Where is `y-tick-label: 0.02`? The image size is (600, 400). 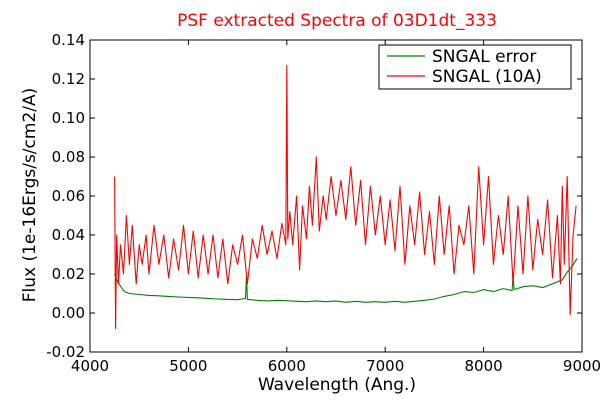
y-tick-label: 0.02 is located at coordinates (68, 274).